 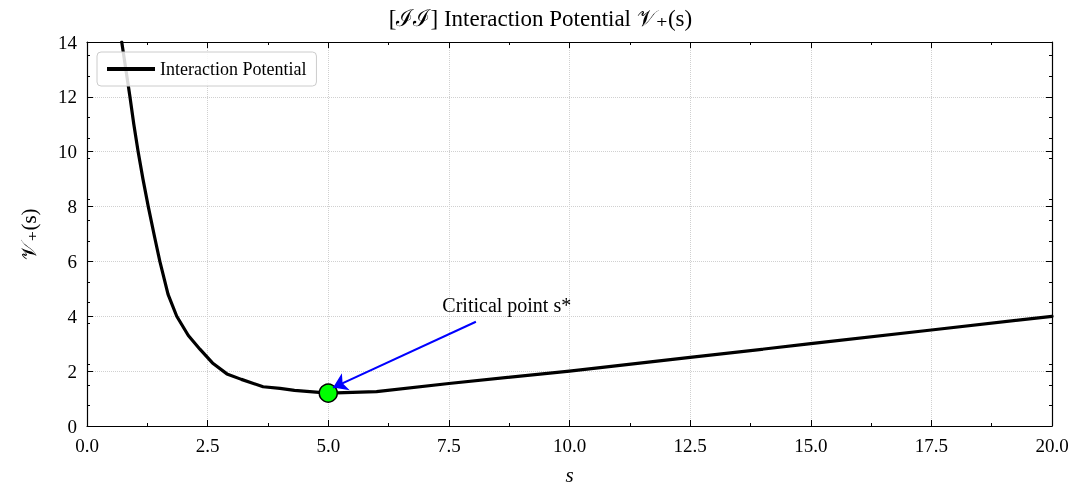 I want to click on x-tick-label: 15.0, so click(x=811, y=445).